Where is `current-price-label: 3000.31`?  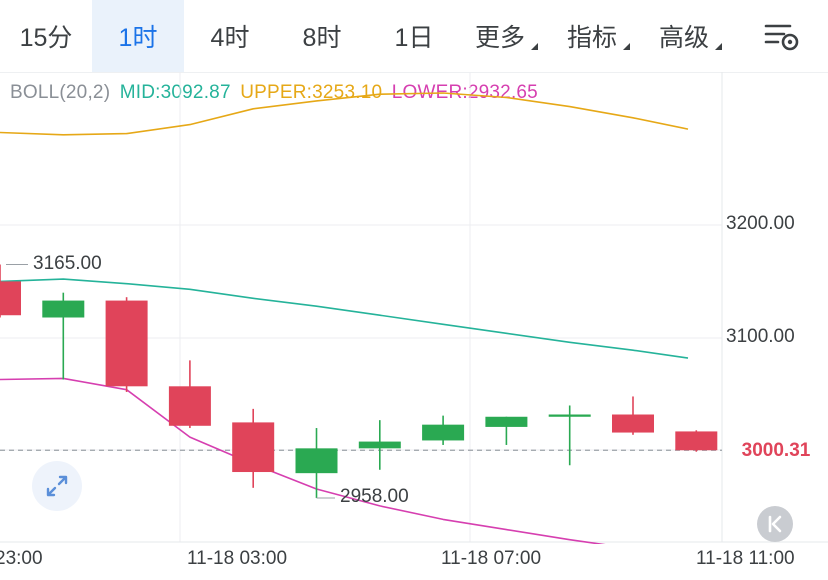 current-price-label: 3000.31 is located at coordinates (776, 451).